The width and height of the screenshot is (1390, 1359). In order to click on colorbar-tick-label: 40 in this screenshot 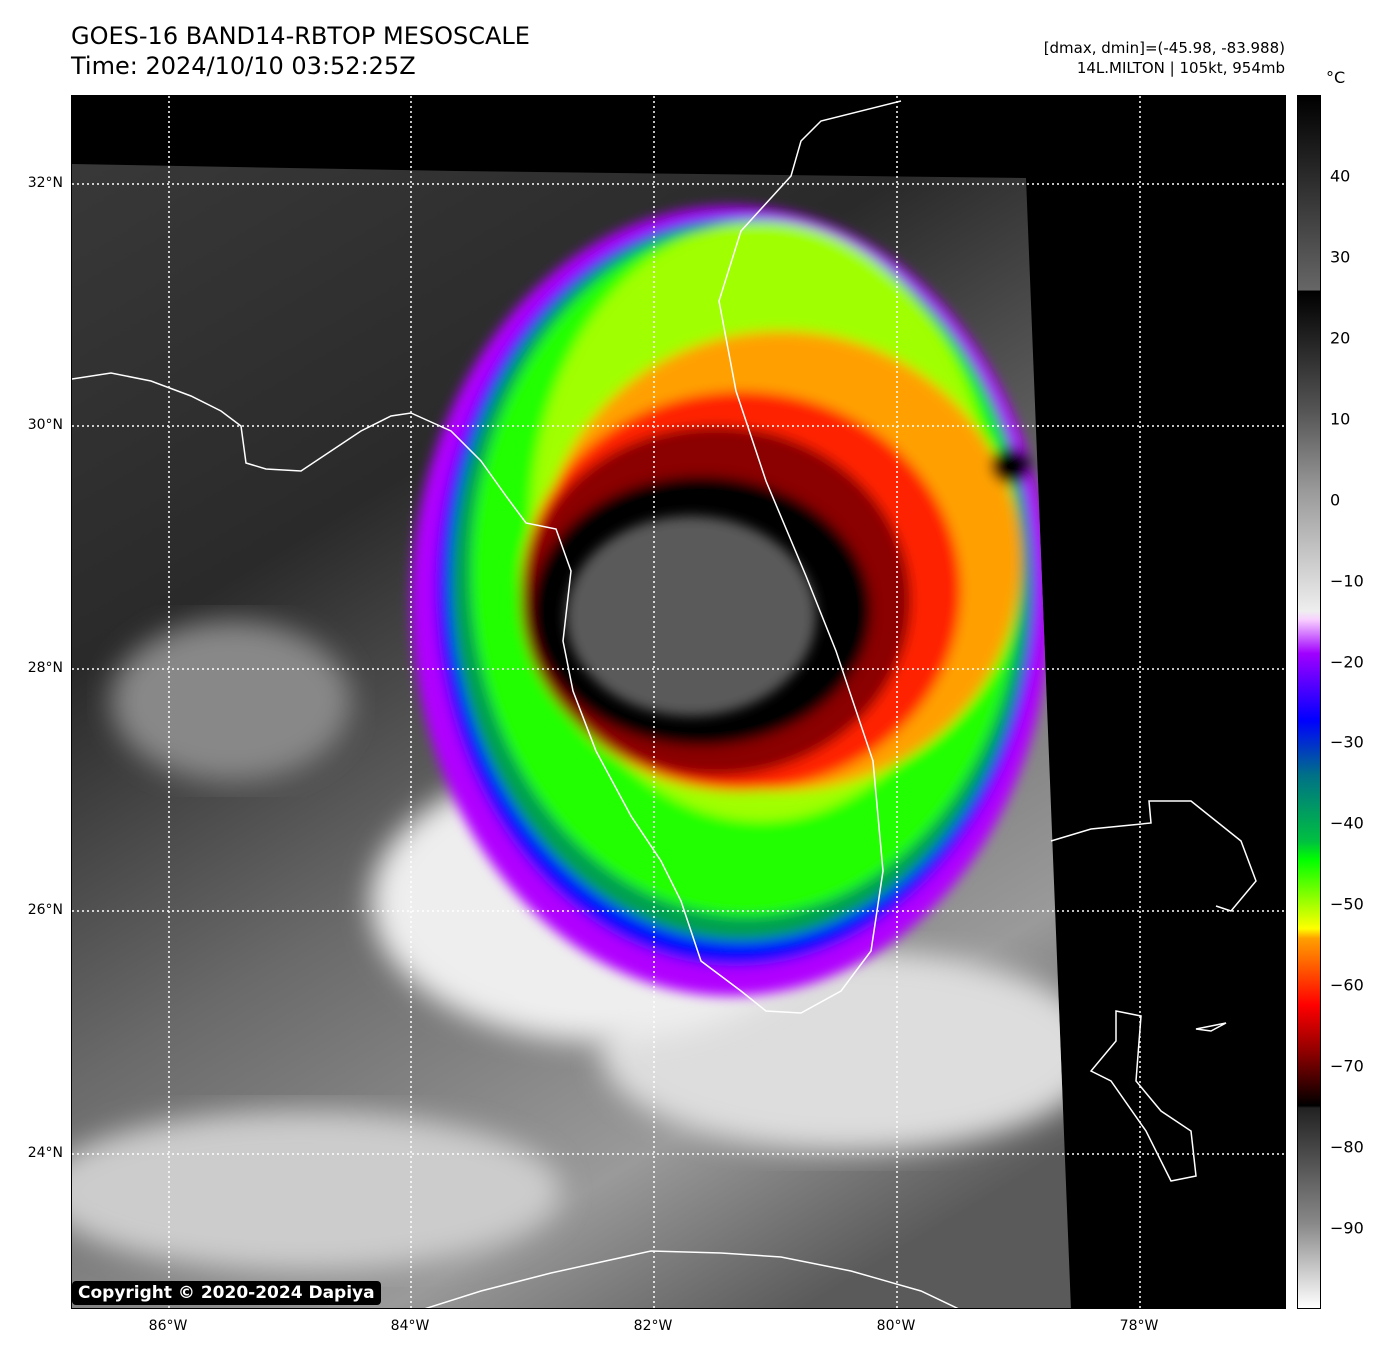, I will do `click(1340, 176)`.